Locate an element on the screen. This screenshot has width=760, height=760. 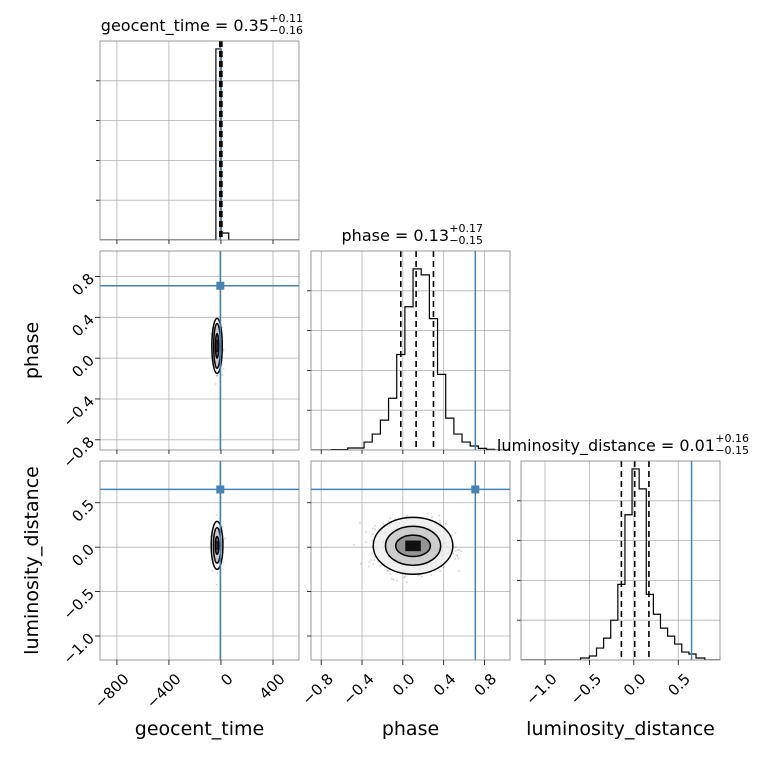
x-tick-label: −400 is located at coordinates (164, 691).